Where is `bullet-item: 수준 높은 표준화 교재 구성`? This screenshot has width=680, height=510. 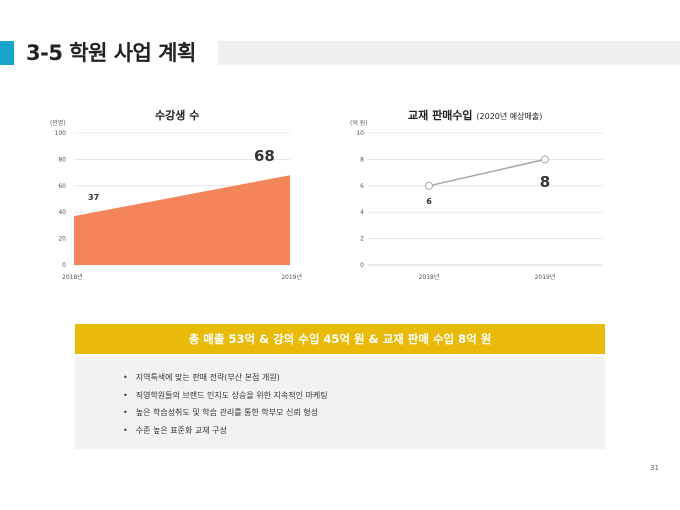 bullet-item: 수준 높은 표준화 교재 구성 is located at coordinates (369, 431).